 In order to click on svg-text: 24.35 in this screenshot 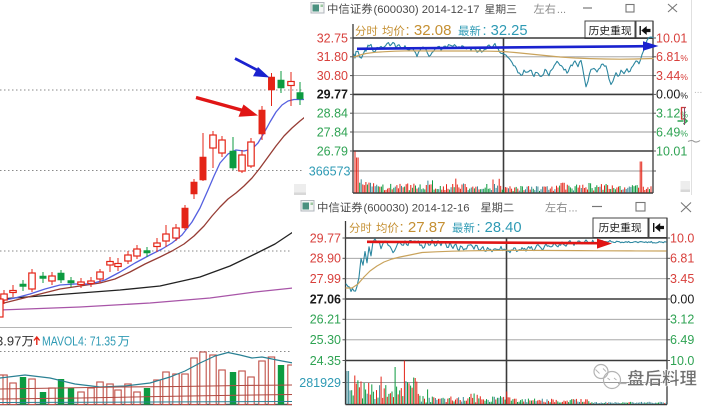, I will do `click(325, 361)`.